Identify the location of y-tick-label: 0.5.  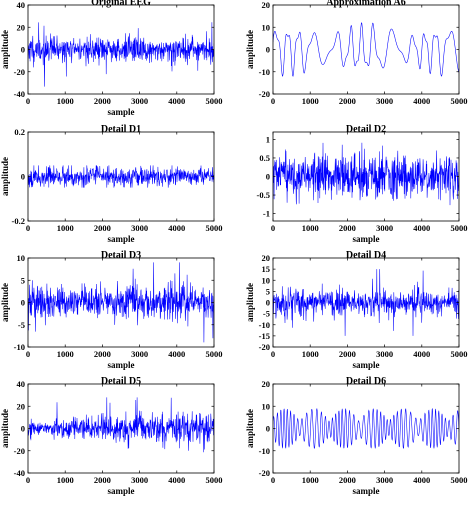
(264, 158).